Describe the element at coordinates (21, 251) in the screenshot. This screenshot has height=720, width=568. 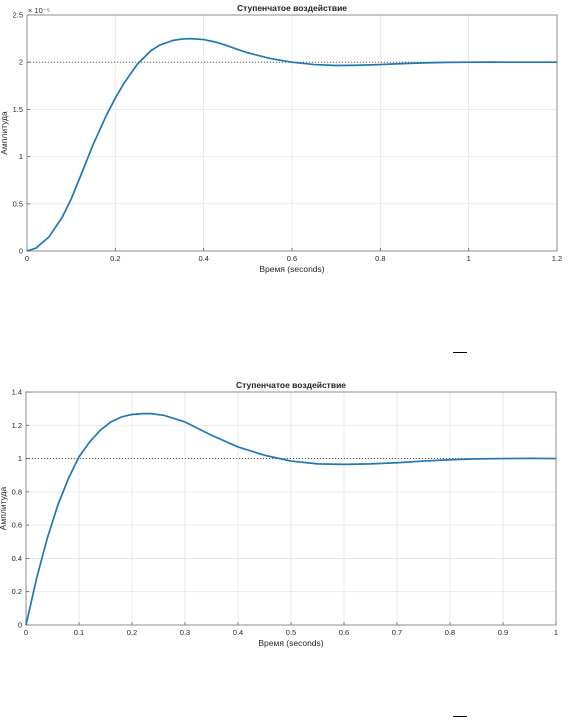
I see `top-y-tick-label: 0` at that location.